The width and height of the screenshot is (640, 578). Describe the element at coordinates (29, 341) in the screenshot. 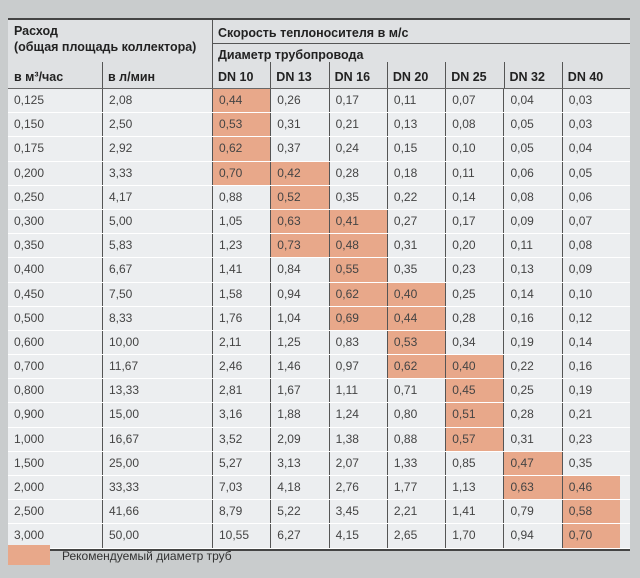

I see `flow-m3-cell: 0,600` at that location.